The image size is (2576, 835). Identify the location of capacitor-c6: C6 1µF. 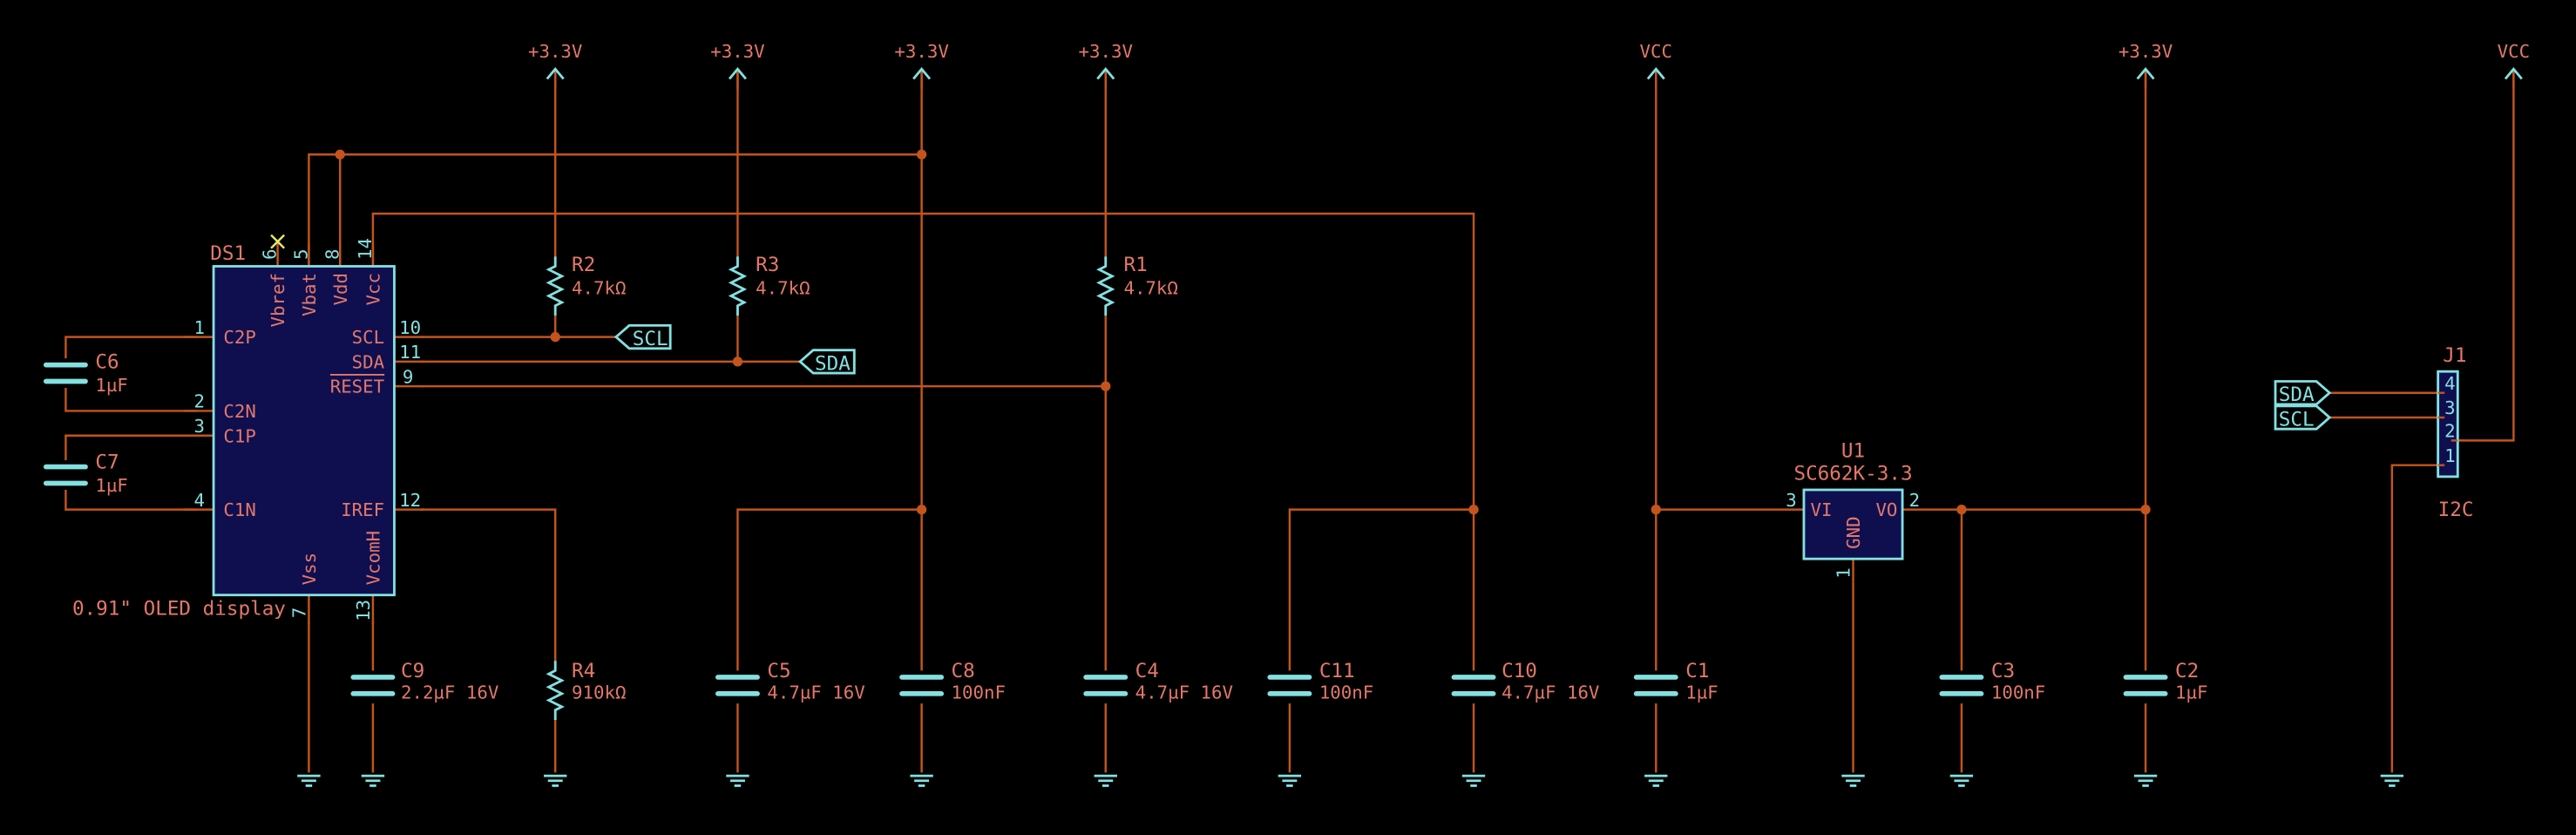
(86, 373).